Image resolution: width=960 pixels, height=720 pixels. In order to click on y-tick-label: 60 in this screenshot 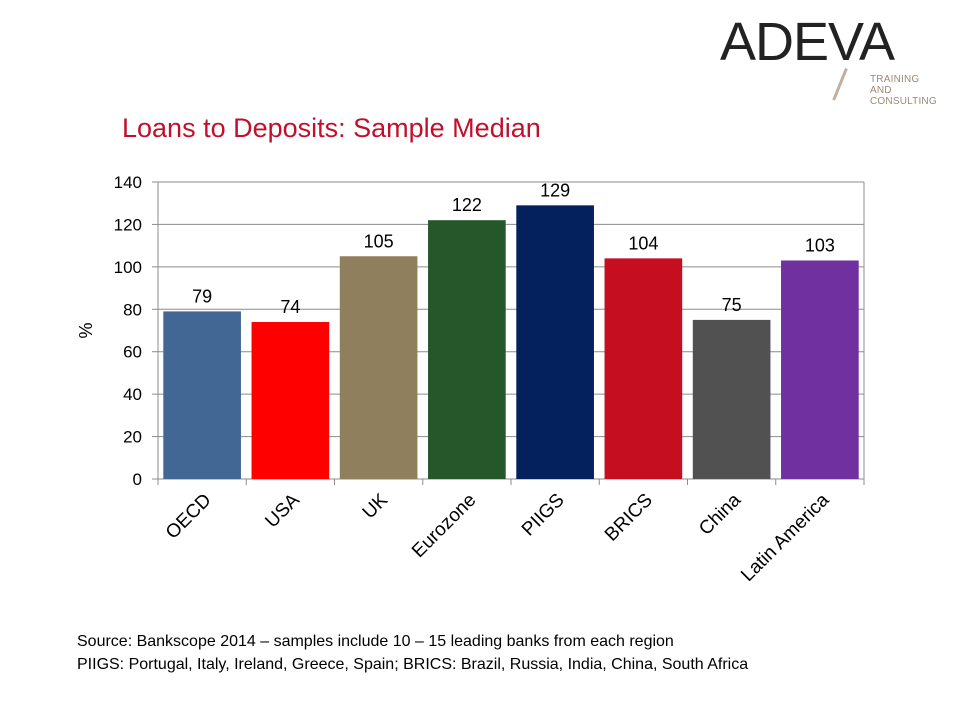, I will do `click(132, 352)`.